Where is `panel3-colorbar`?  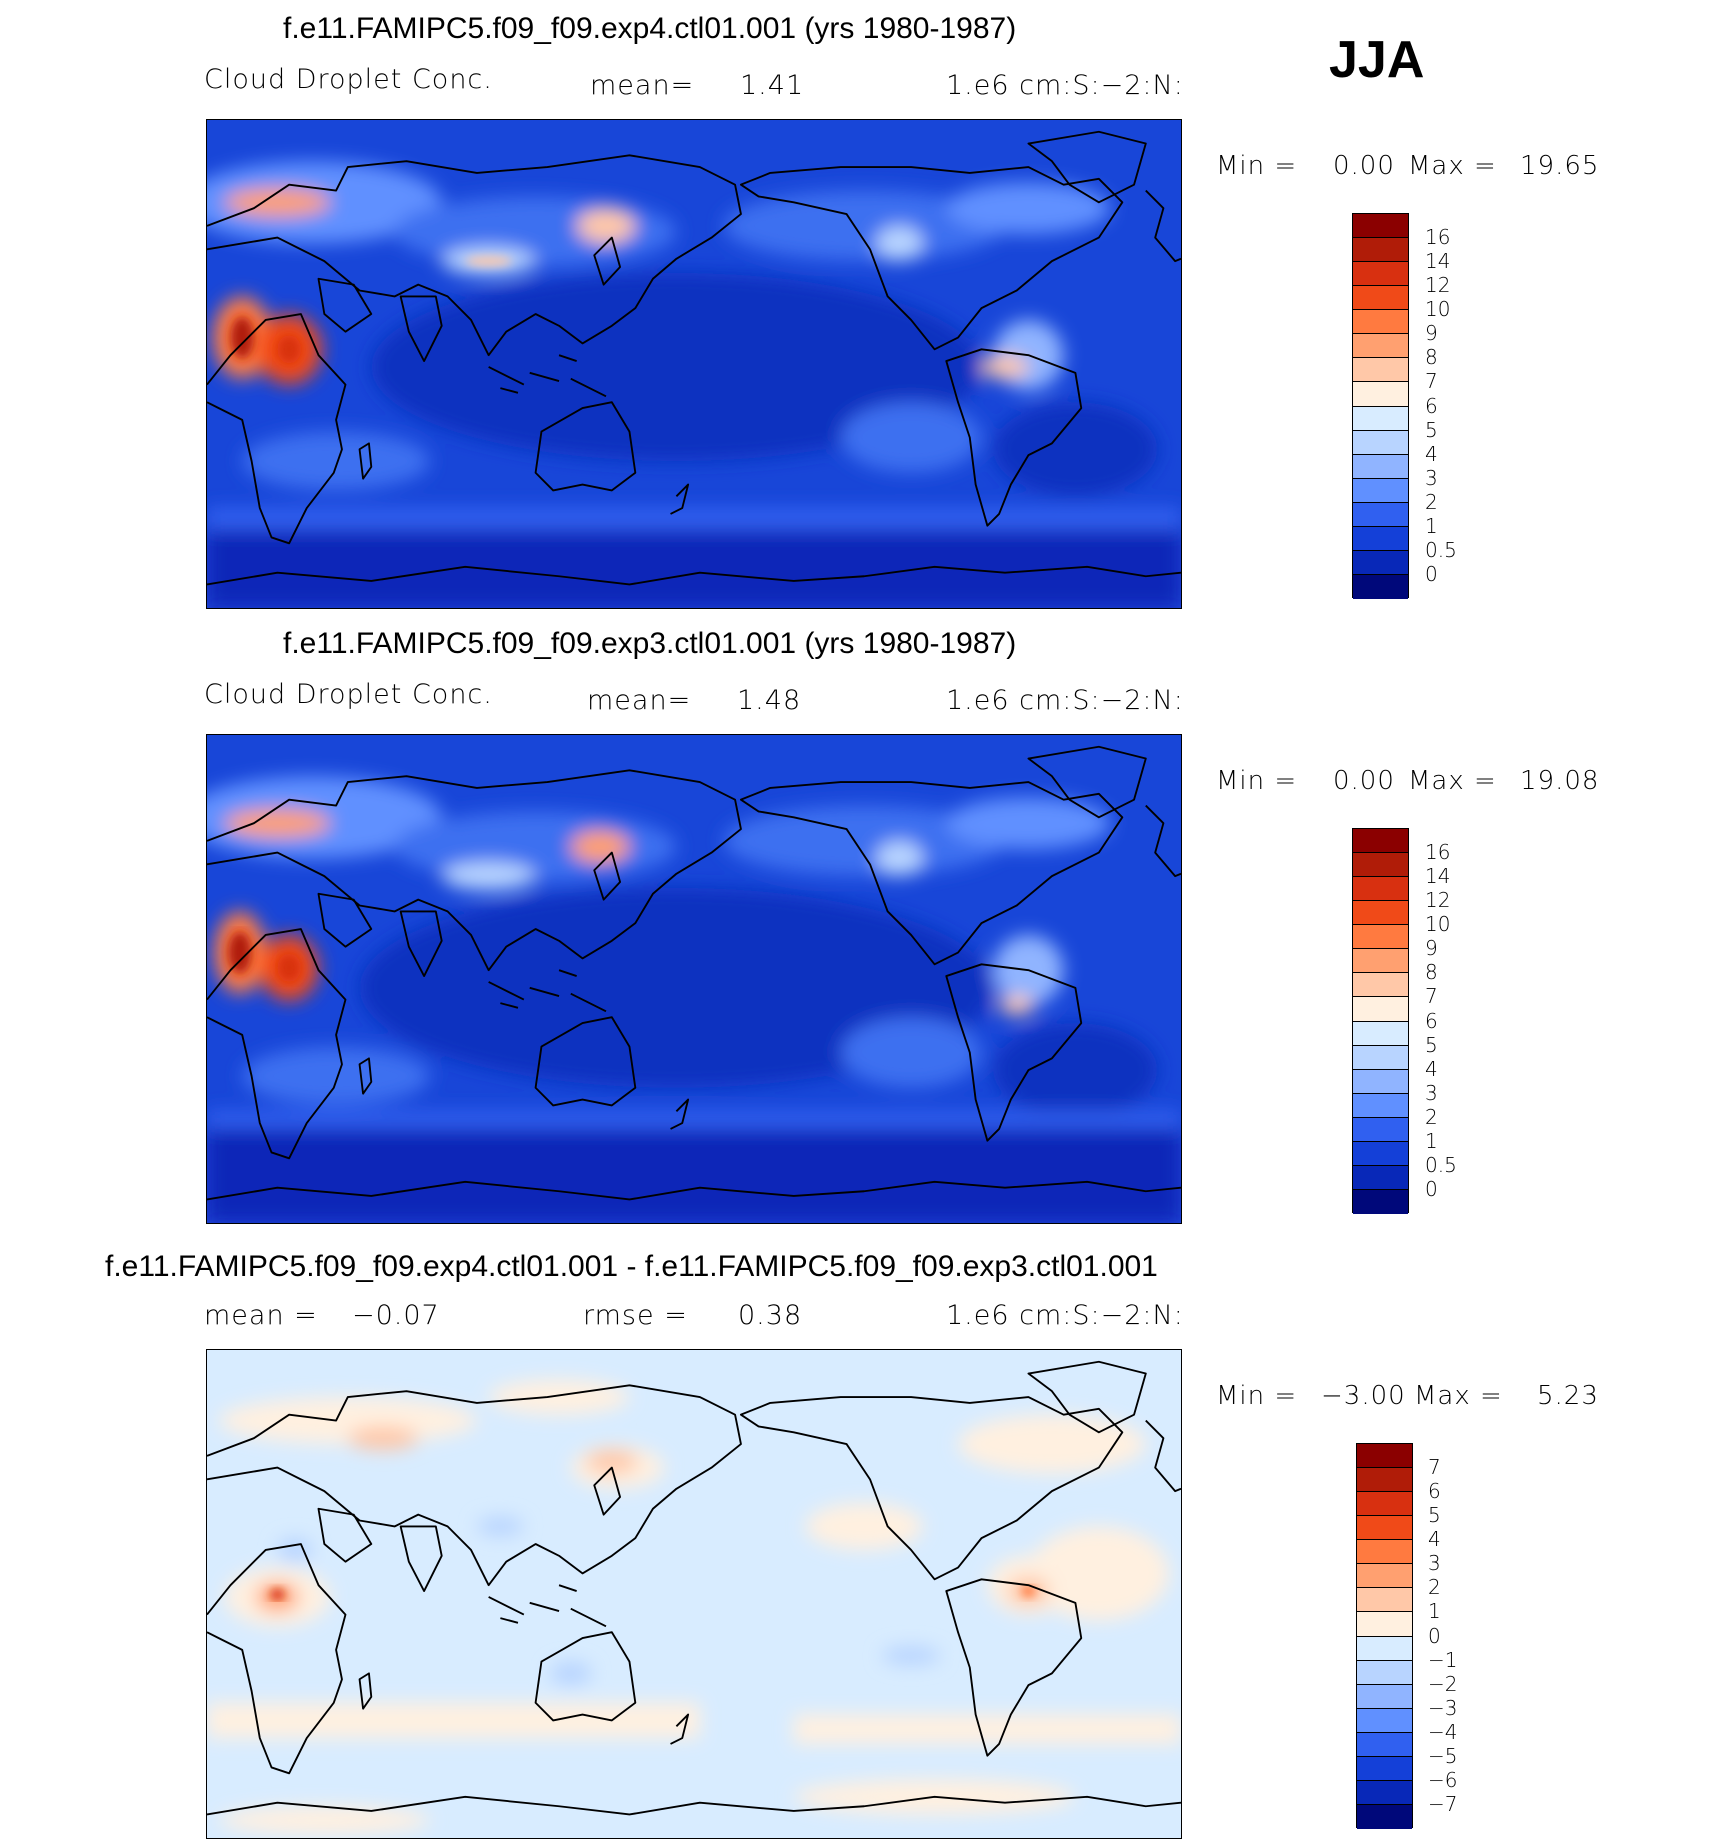
panel3-colorbar is located at coordinates (1384, 1636).